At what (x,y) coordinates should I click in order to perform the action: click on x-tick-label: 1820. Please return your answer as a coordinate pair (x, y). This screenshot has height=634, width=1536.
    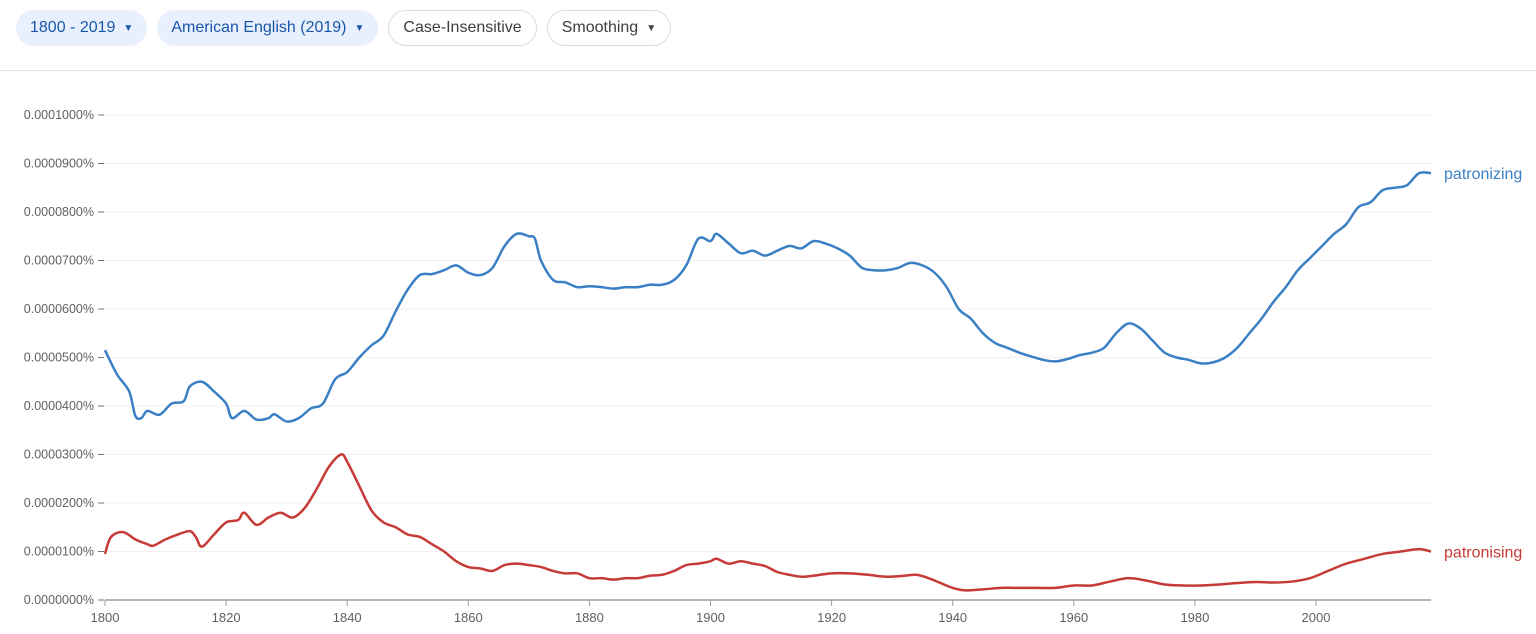
    Looking at the image, I should click on (226, 617).